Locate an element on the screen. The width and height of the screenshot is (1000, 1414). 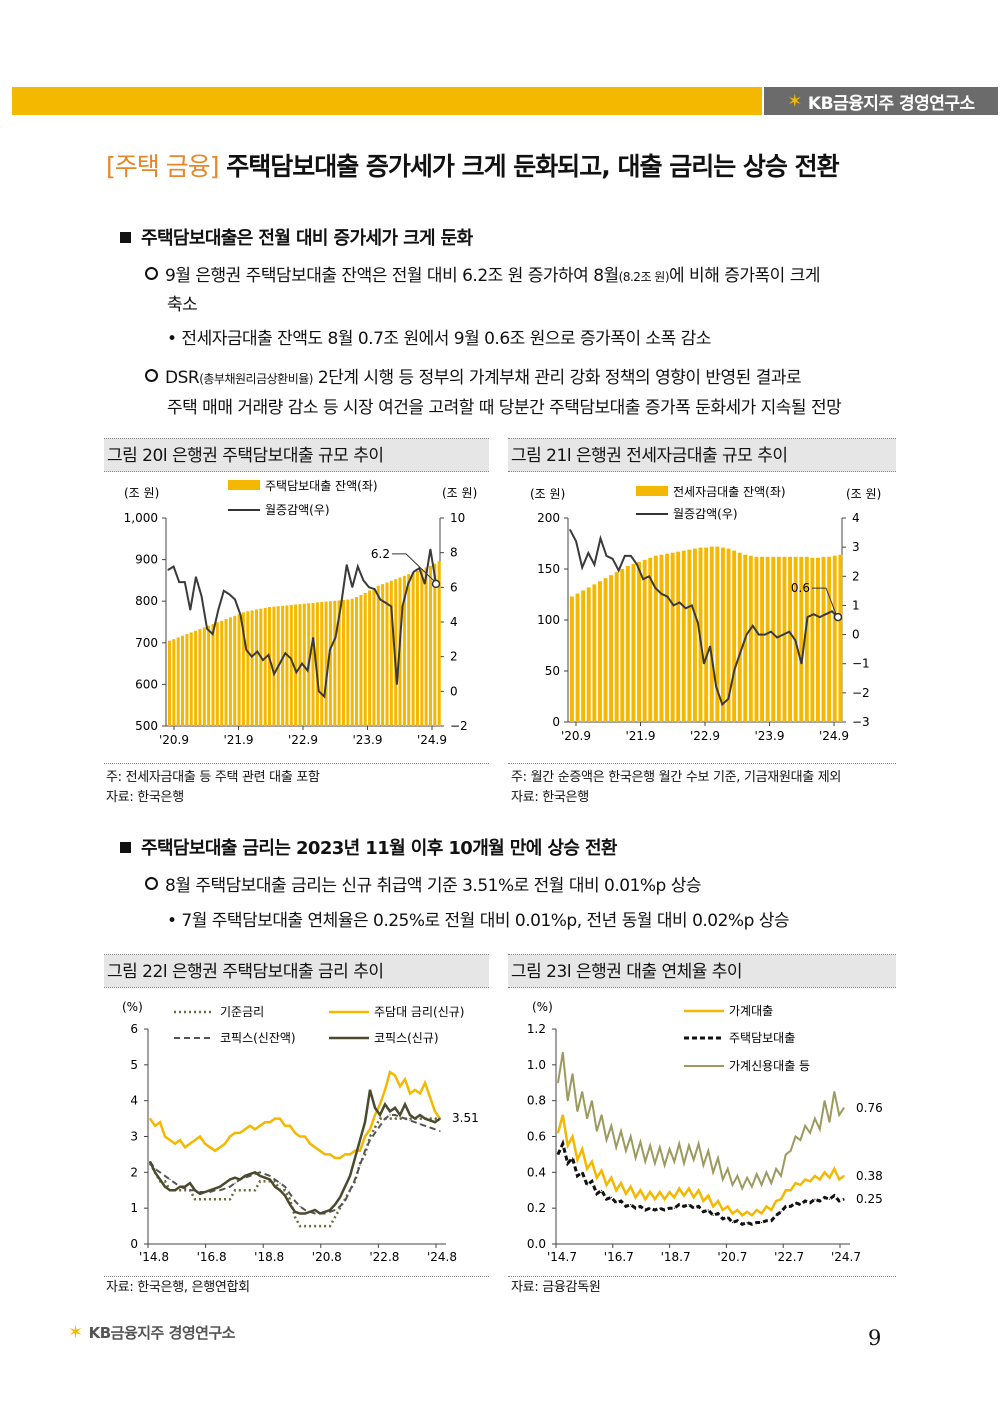
fig22-title: 그림 22l 은행권 주택담보대출 금리 추이 is located at coordinates (296, 971).